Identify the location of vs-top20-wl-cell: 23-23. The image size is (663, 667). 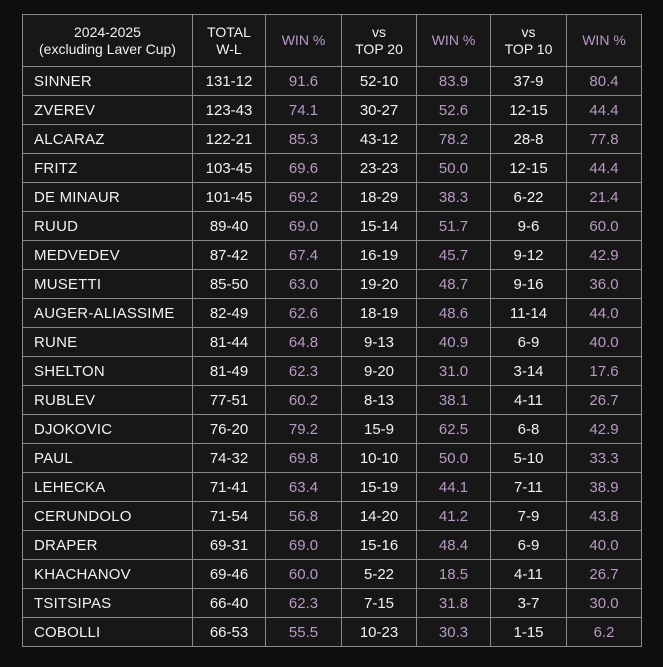
(379, 168).